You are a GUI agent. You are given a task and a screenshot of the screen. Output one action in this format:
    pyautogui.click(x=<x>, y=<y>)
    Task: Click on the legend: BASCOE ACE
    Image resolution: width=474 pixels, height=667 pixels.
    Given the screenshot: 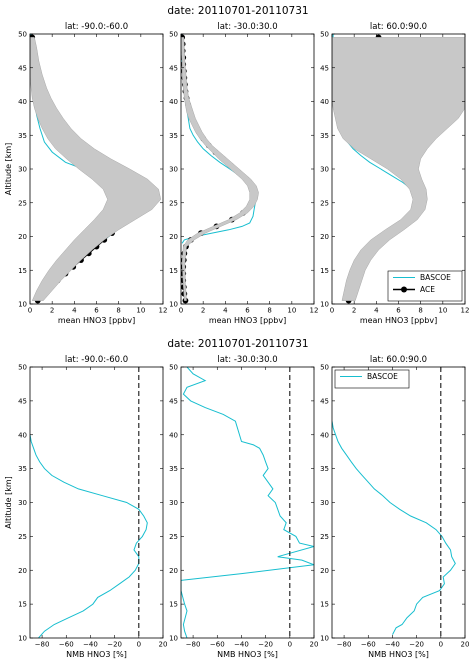 What is the action you would take?
    pyautogui.click(x=425, y=286)
    